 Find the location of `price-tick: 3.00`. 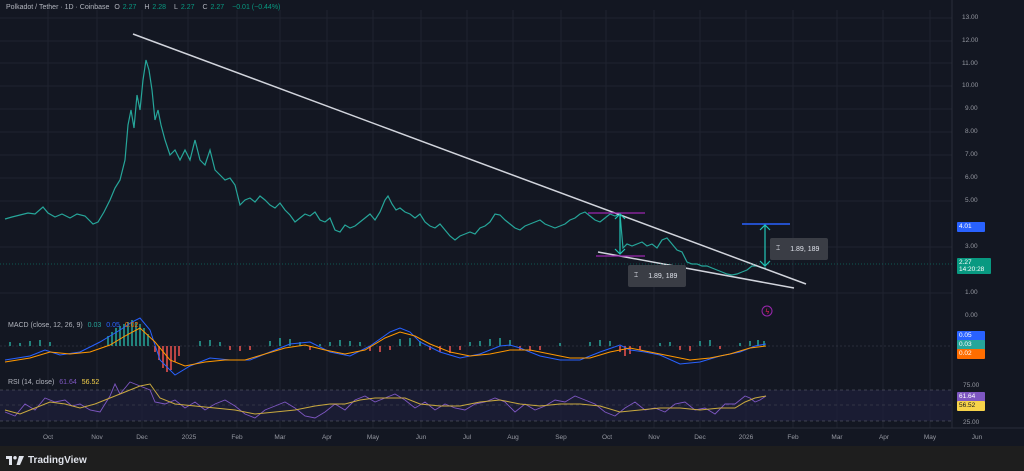

price-tick: 3.00 is located at coordinates (971, 246).